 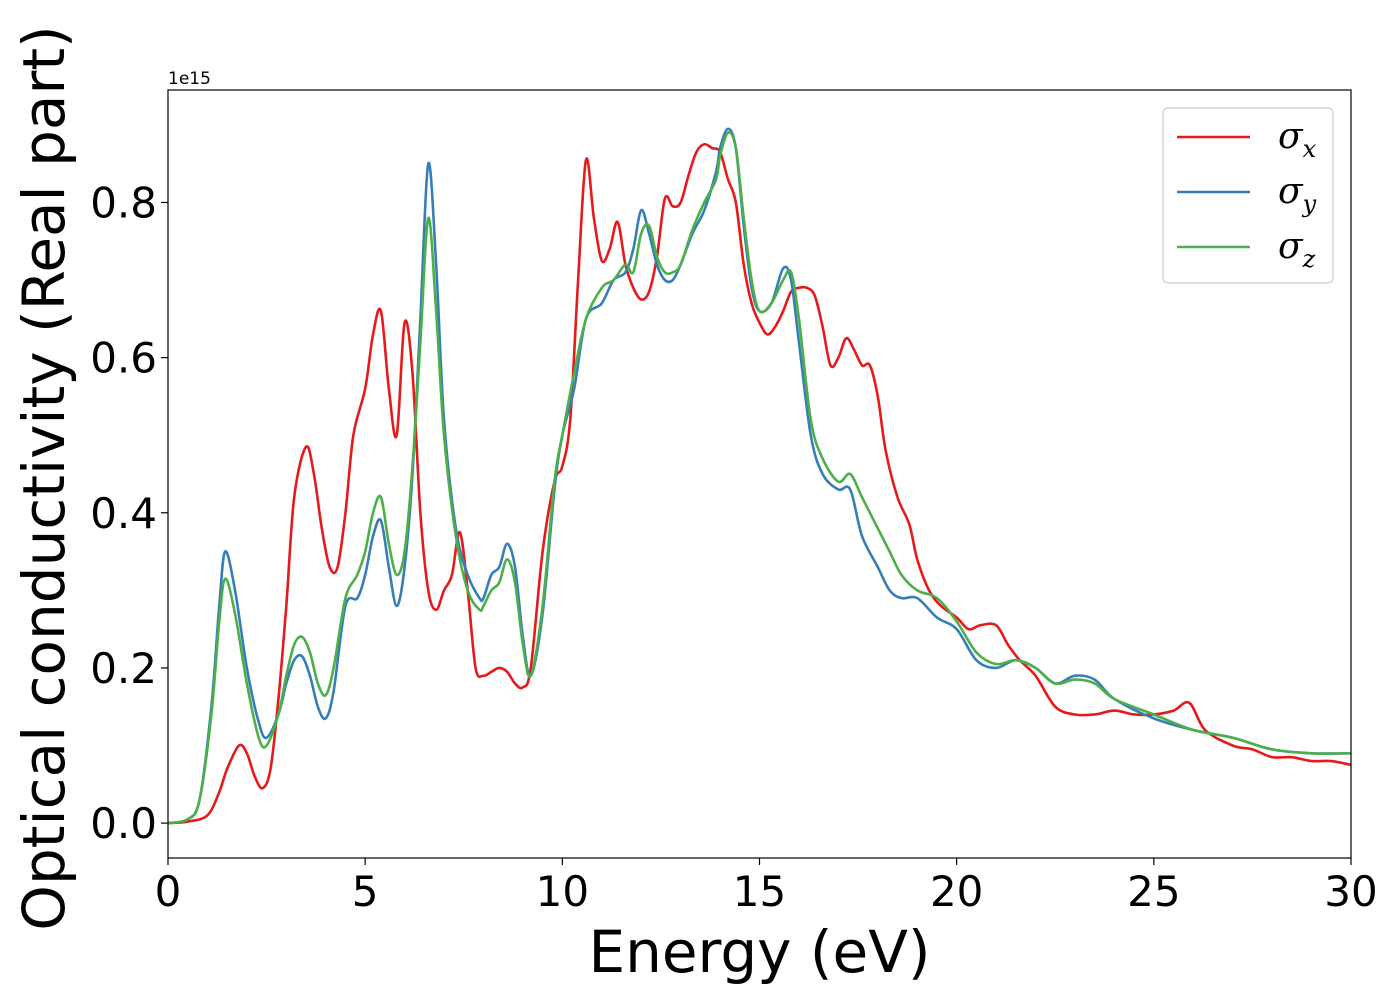 I want to click on y-axis-label: Optical conductivity (Real part), so click(x=44, y=477).